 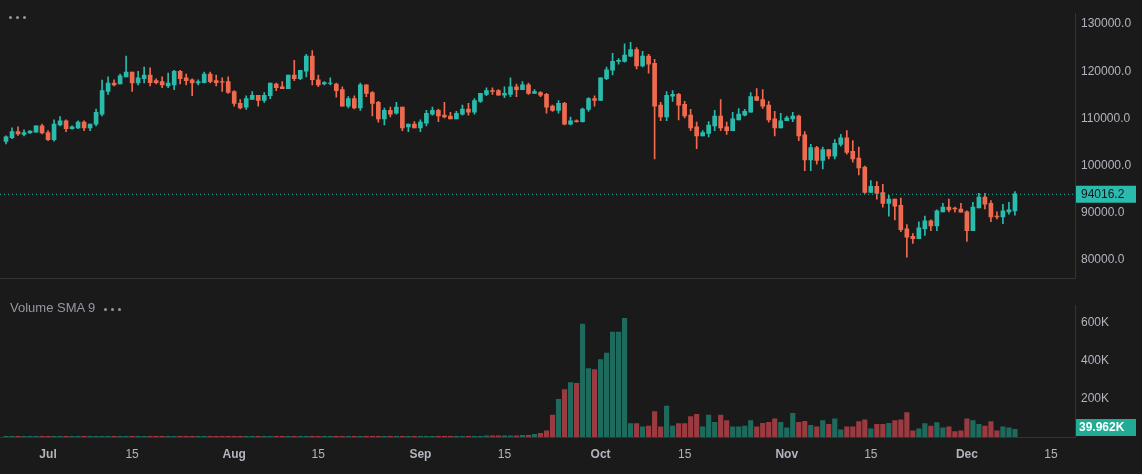 What do you see at coordinates (1106, 117) in the screenshot?
I see `y-tick-label: 110000.0` at bounding box center [1106, 117].